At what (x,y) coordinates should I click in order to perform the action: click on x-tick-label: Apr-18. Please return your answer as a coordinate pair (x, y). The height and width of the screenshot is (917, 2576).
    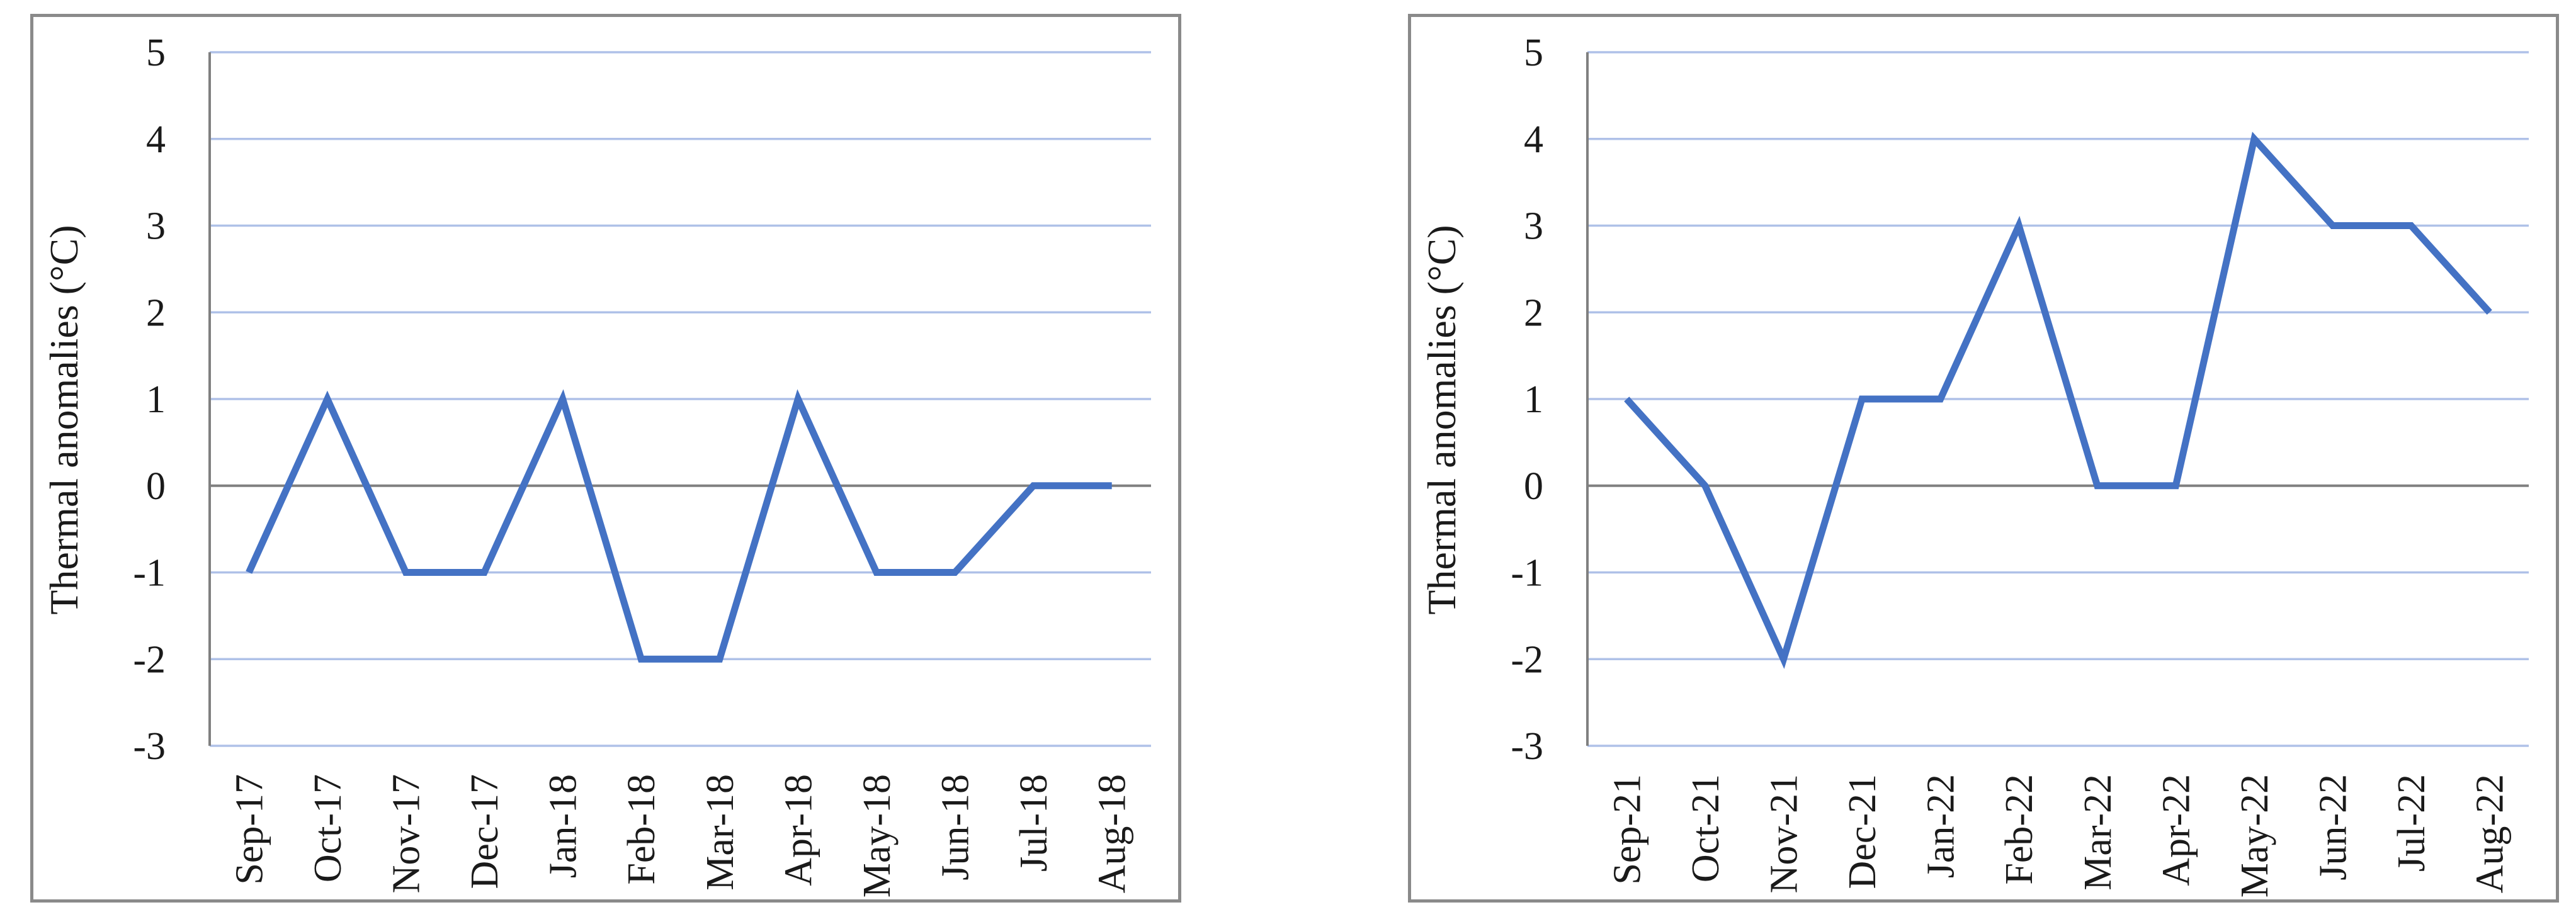
    Looking at the image, I should click on (798, 830).